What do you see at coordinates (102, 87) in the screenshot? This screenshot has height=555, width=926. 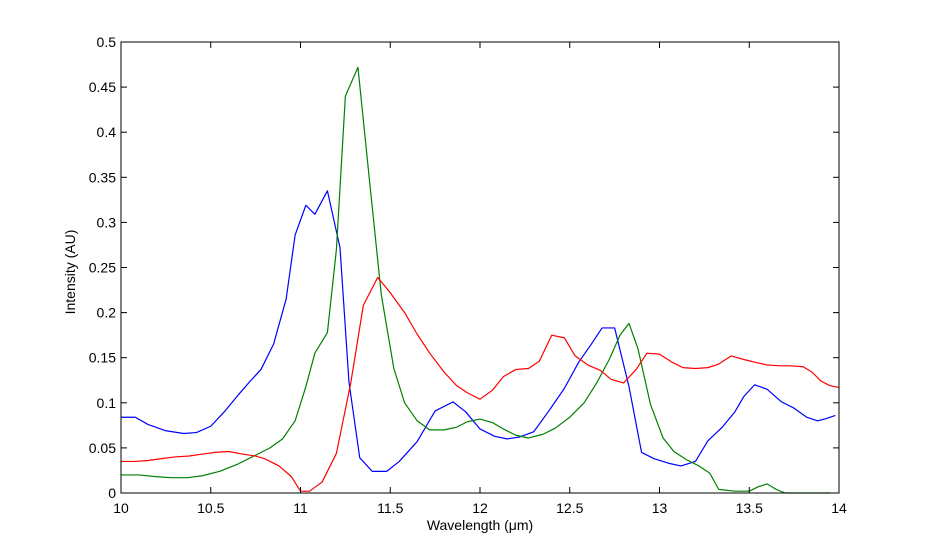 I see `y-tick-label: 0.45` at bounding box center [102, 87].